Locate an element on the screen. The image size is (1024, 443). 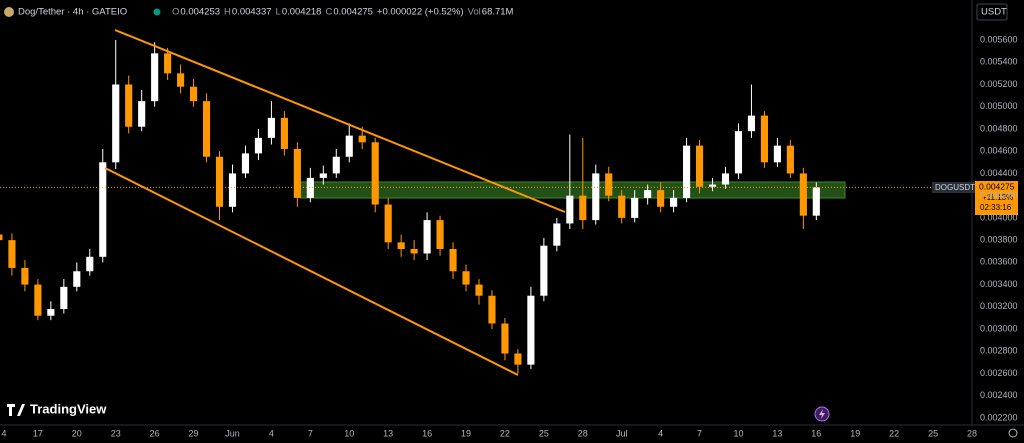
x-tick-label: Jul is located at coordinates (622, 433).